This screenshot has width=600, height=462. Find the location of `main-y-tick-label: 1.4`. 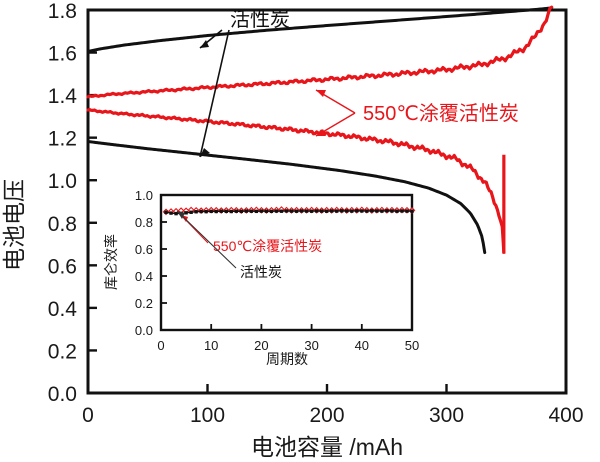

main-y-tick-label: 1.4 is located at coordinates (63, 96).